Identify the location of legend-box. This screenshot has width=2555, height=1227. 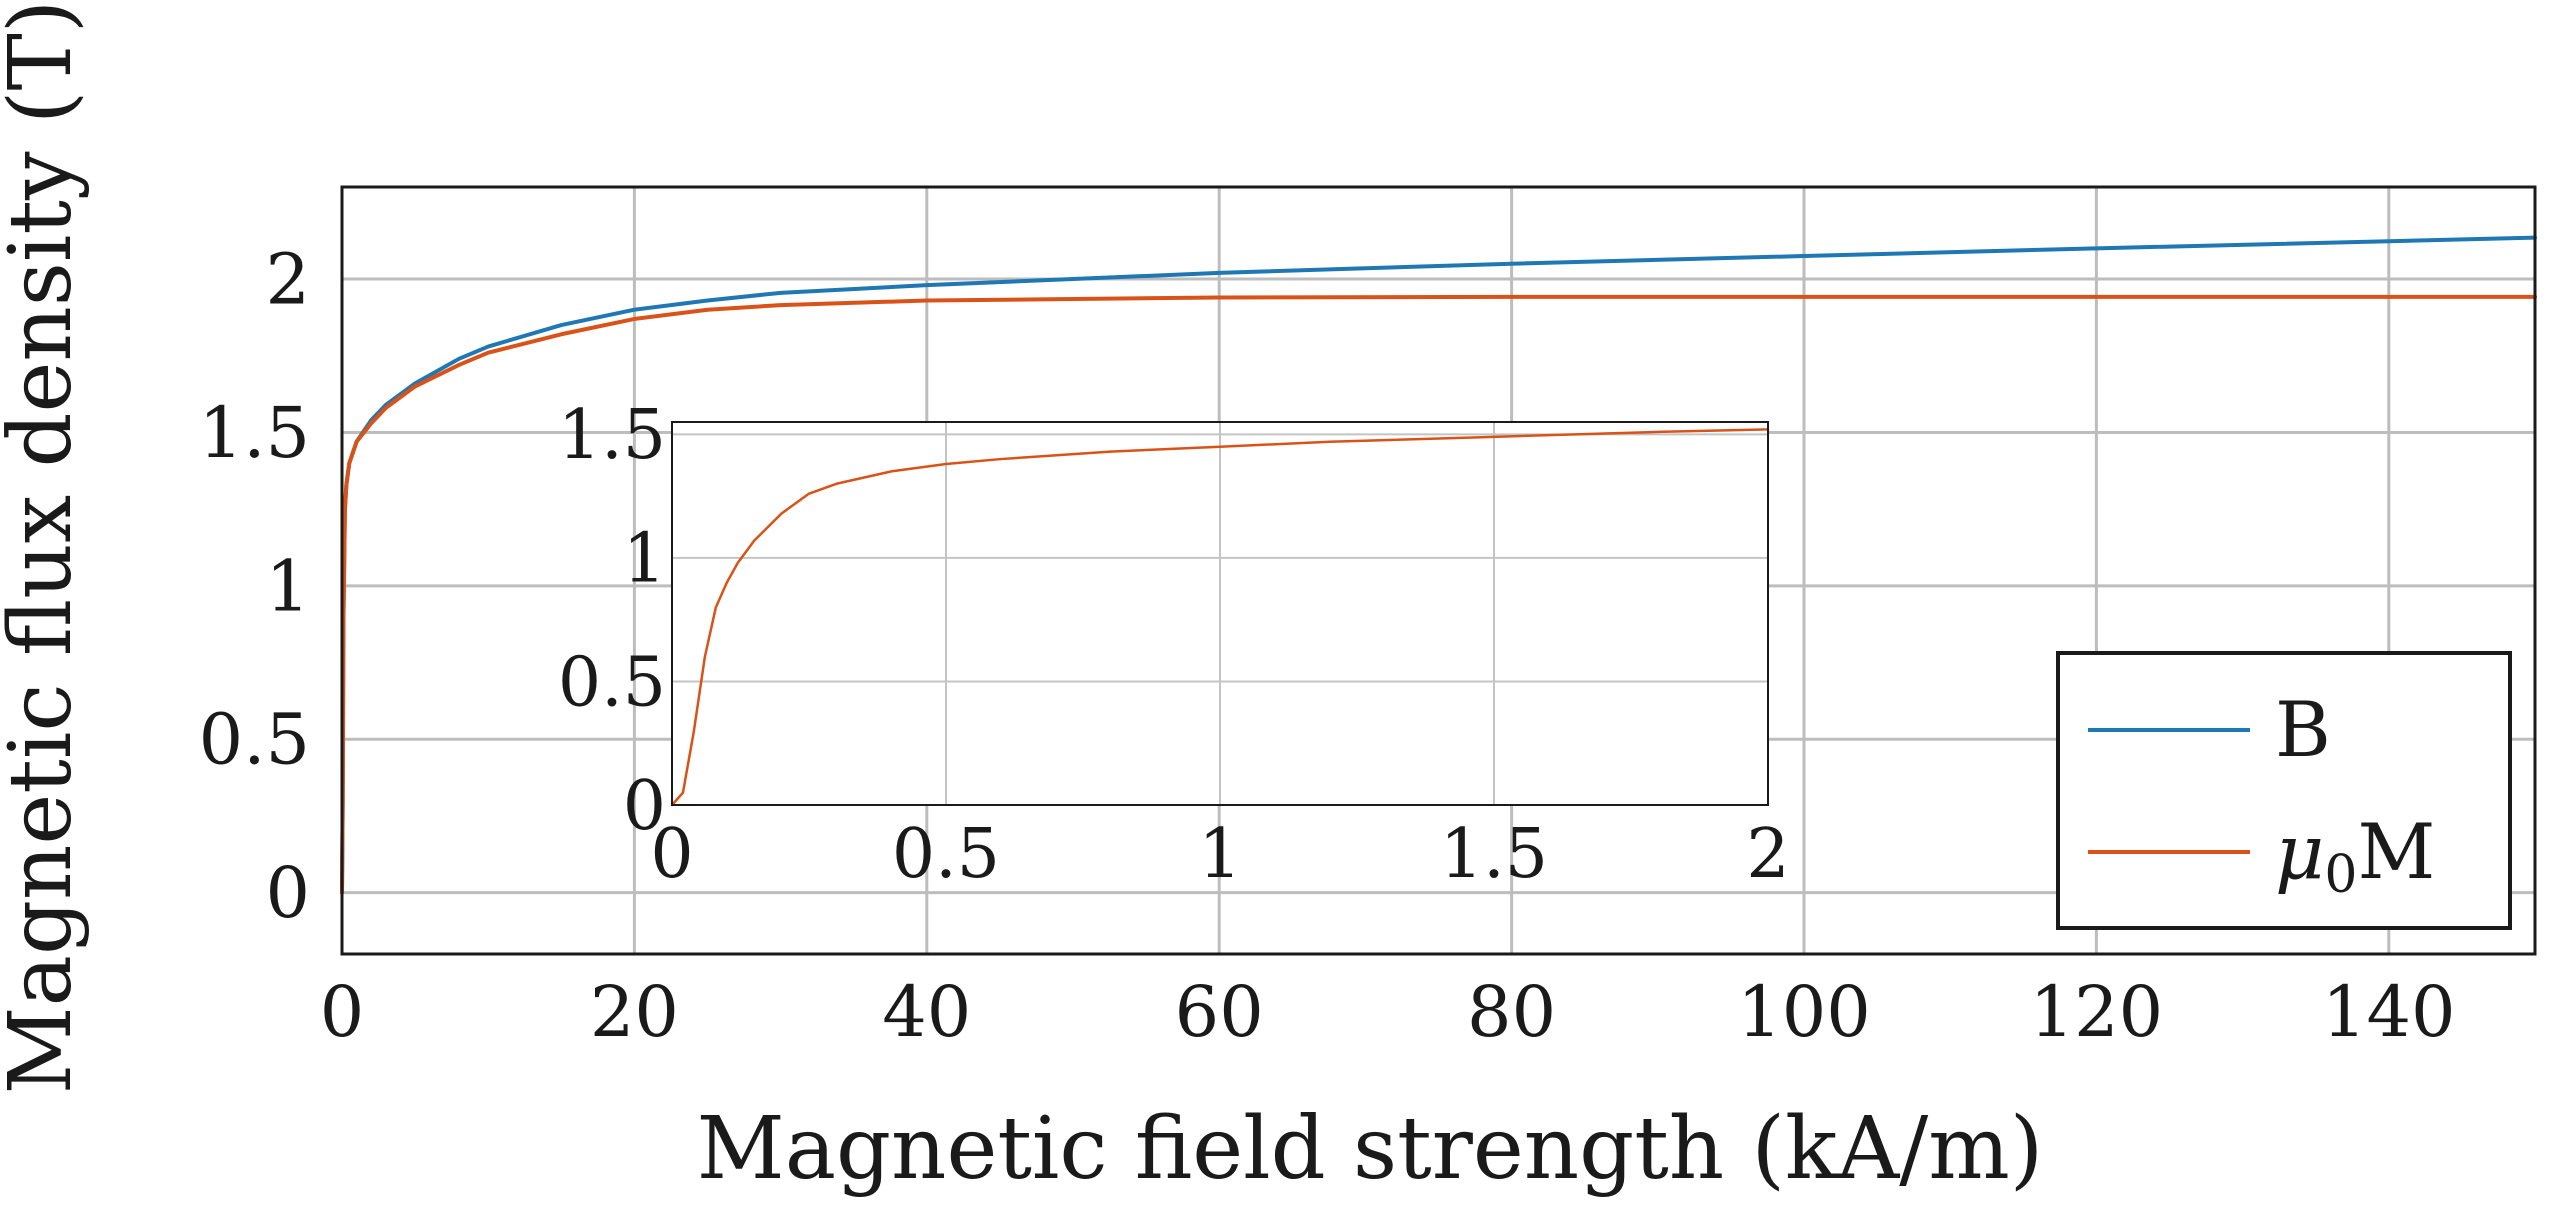
(2284, 790).